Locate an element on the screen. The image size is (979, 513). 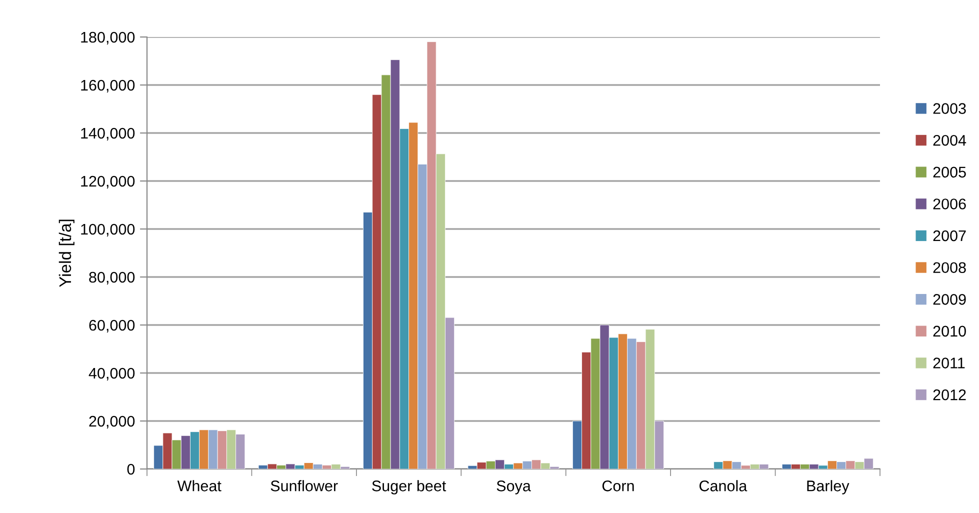
legend-label: 2011 is located at coordinates (949, 363).